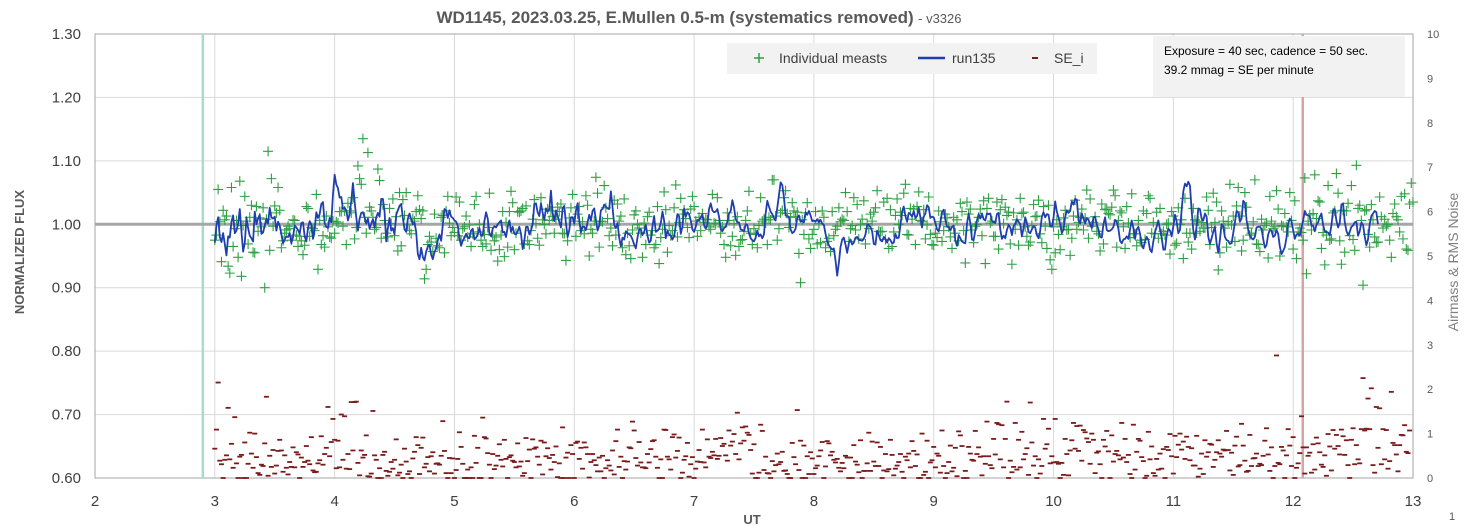 The width and height of the screenshot is (1468, 532). I want to click on y-tick-label: 1.30, so click(66, 34).